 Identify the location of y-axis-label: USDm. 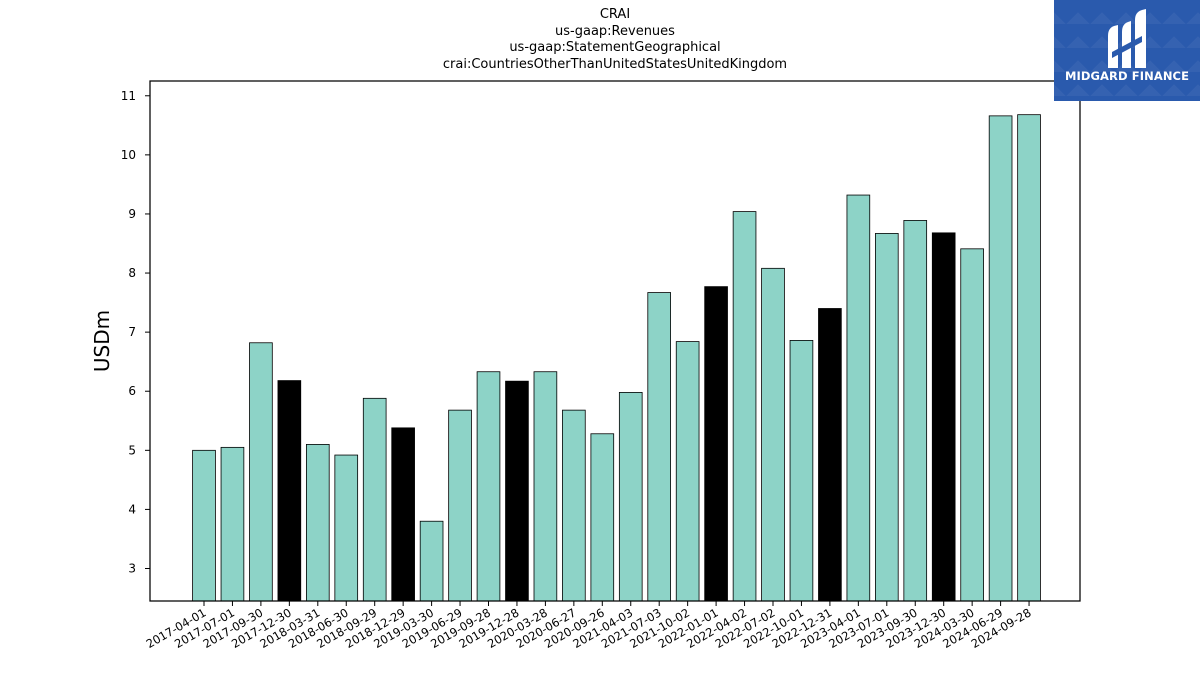
(102, 341).